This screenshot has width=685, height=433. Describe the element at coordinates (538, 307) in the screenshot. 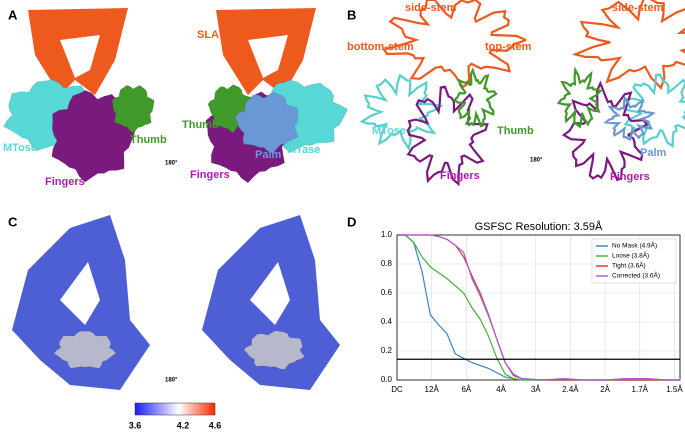

I see `fsc-line` at that location.